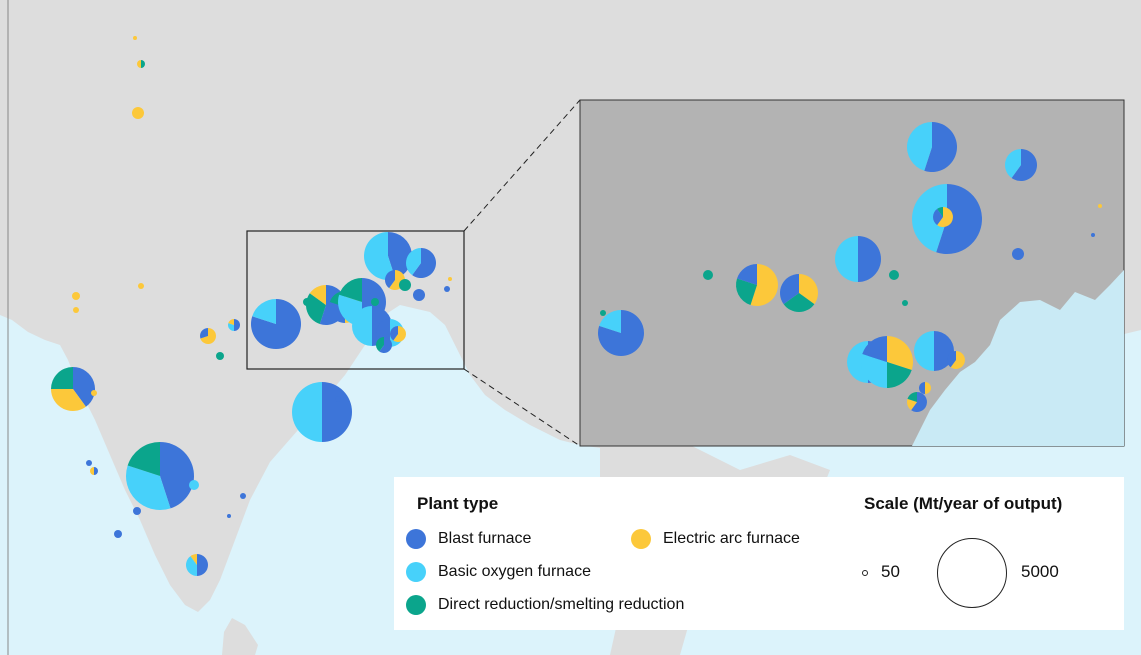 The image size is (1141, 655). I want to click on scale-max-label: 5000, so click(1040, 571).